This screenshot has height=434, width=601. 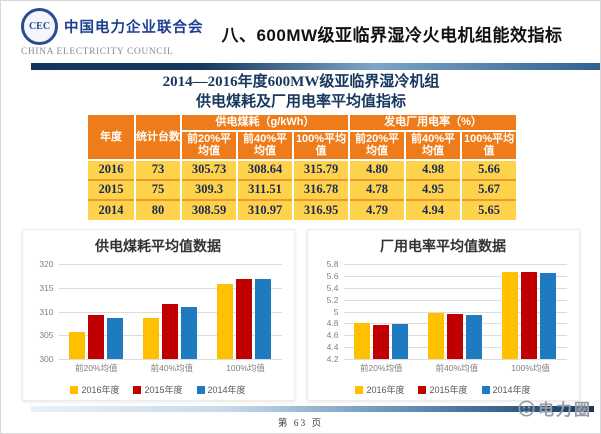 What do you see at coordinates (511, 390) in the screenshot?
I see `legend-label: 2014年度` at bounding box center [511, 390].